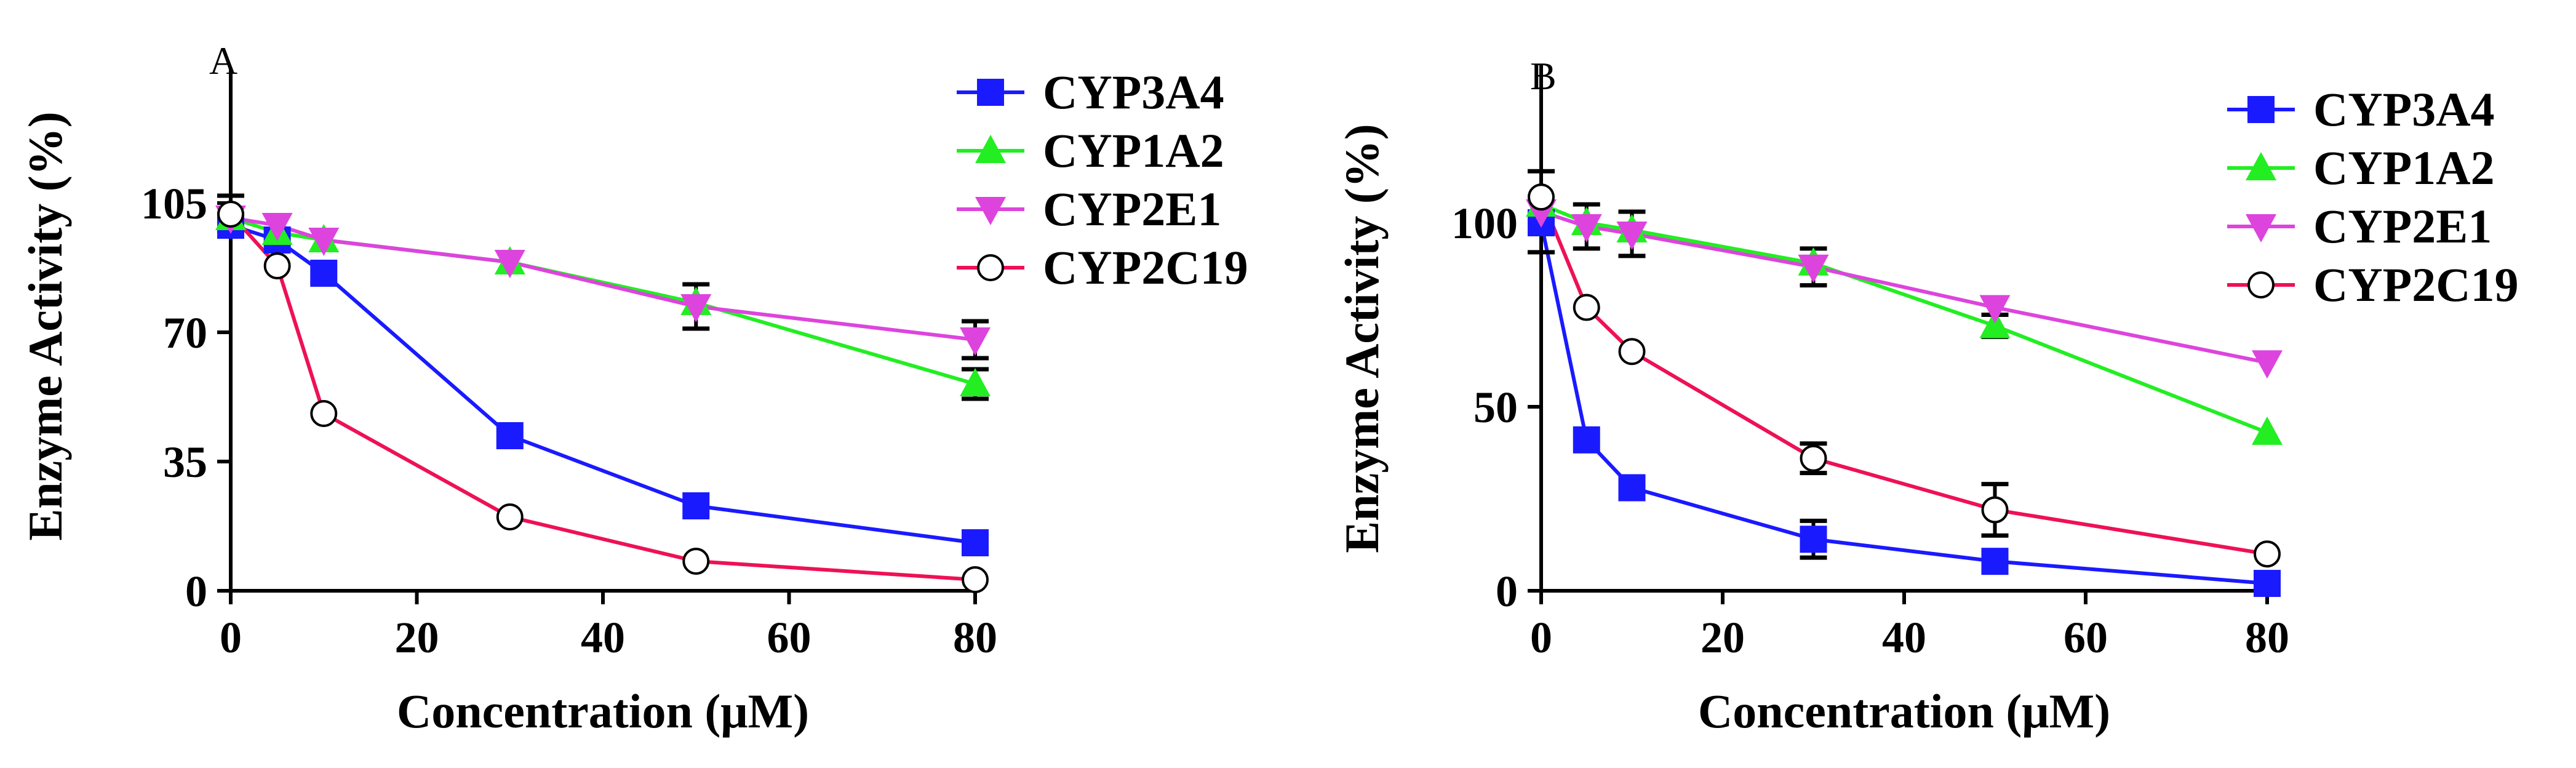  Describe the element at coordinates (1495, 407) in the screenshot. I see `y-tick-label: 50` at that location.